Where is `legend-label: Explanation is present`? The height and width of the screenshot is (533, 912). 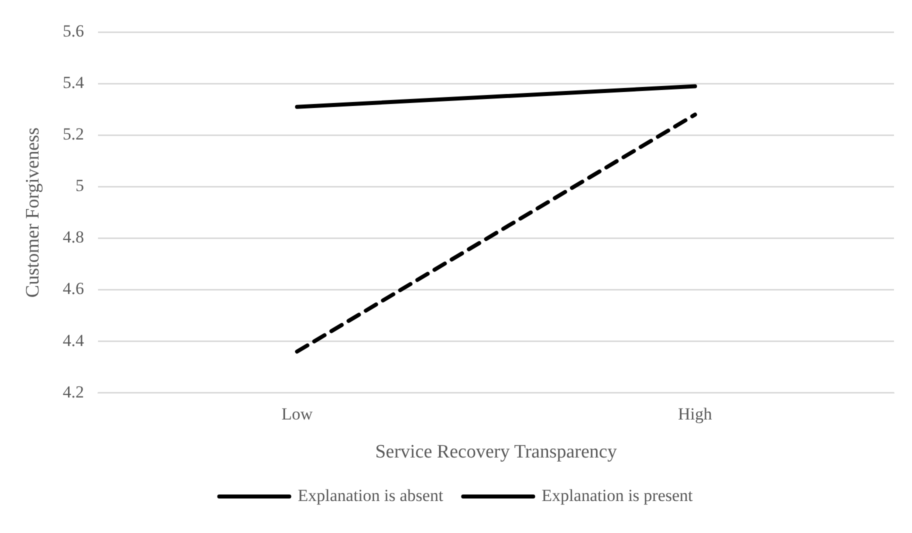
legend-label: Explanation is present is located at coordinates (618, 495).